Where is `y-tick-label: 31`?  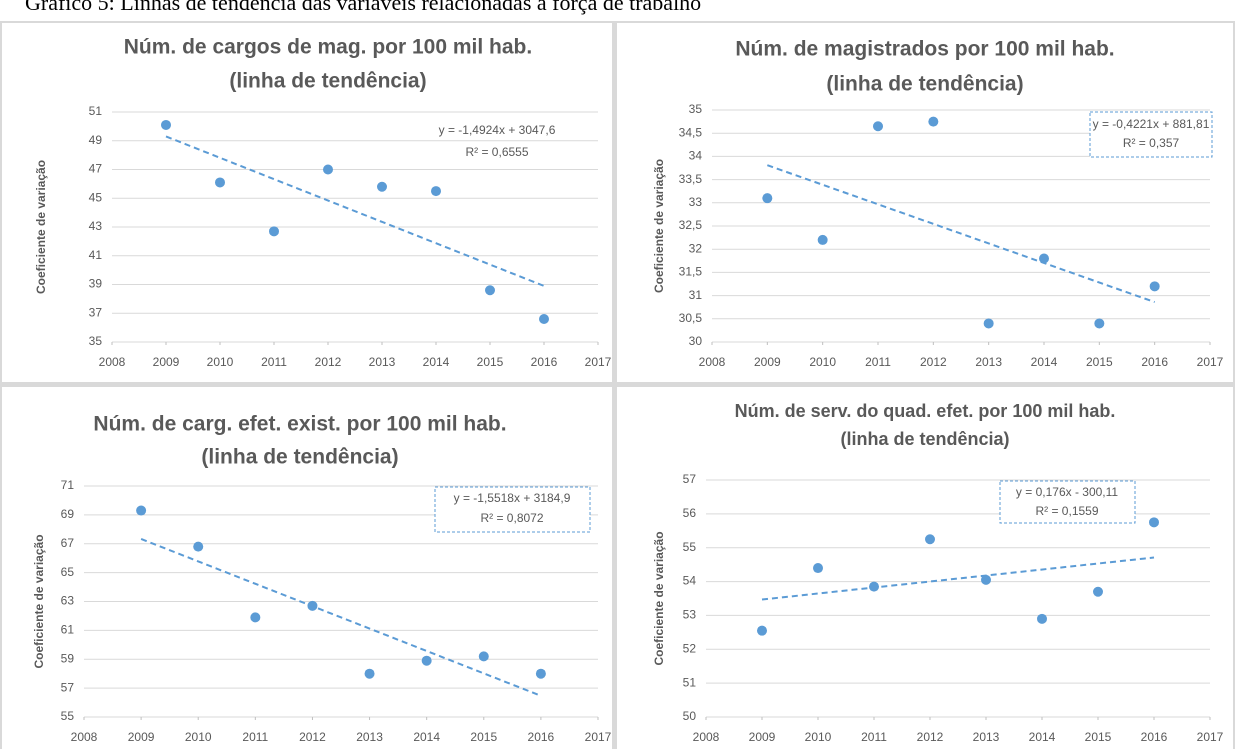
y-tick-label: 31 is located at coordinates (696, 295).